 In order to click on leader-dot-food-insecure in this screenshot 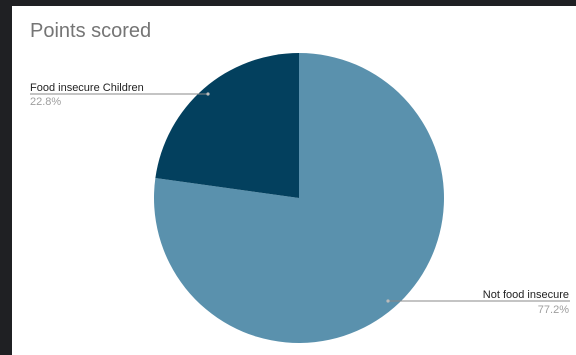, I will do `click(208, 94)`.